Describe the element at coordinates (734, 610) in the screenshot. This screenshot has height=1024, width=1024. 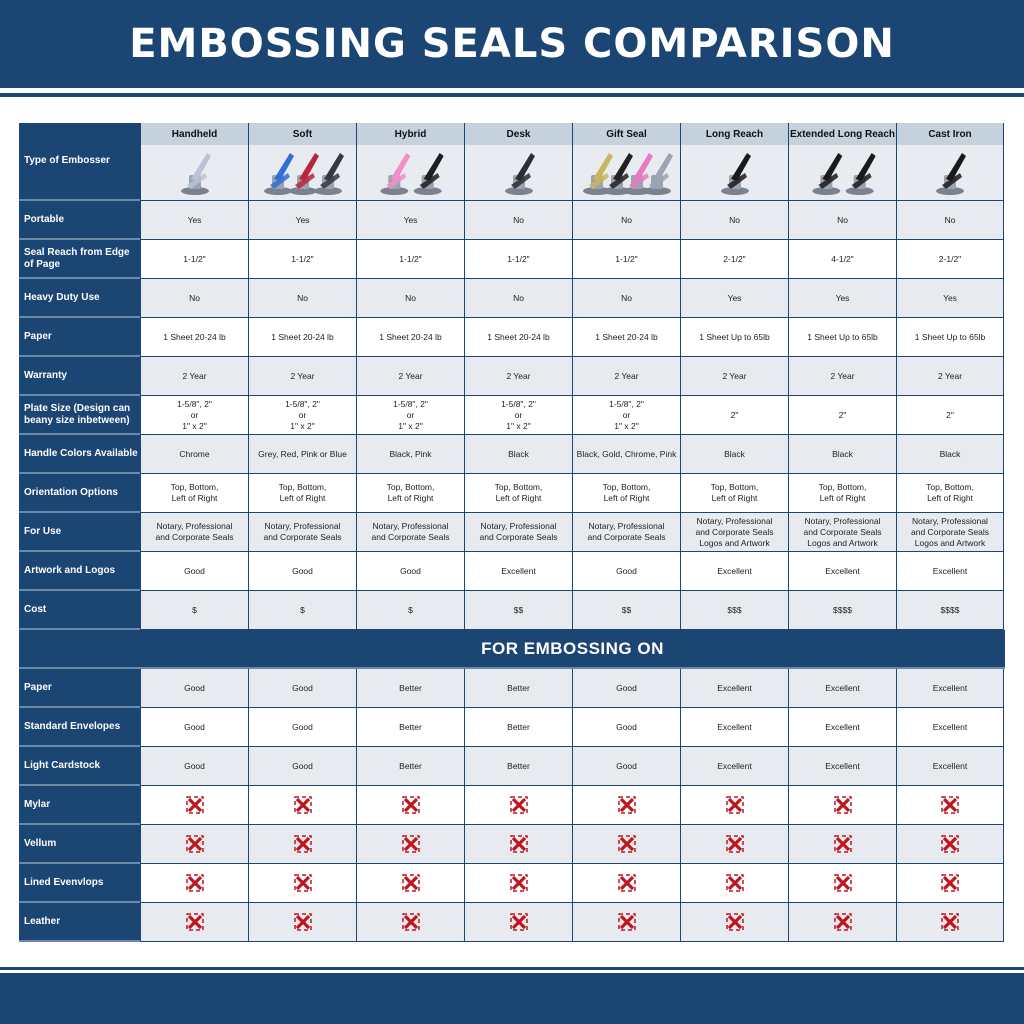
I see `table-cell: $$$` at that location.